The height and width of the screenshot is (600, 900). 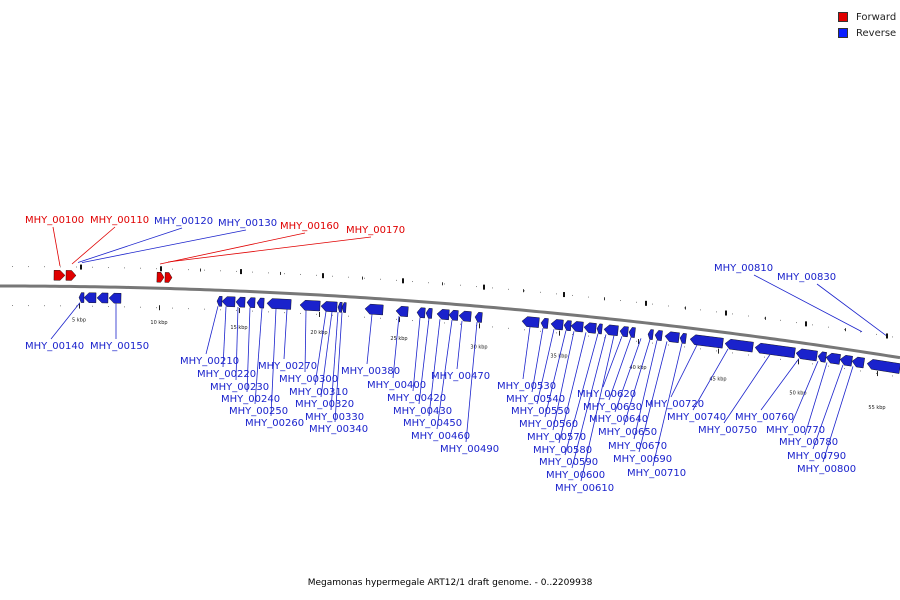 I want to click on scale-label: 40 kbp, so click(x=637, y=368).